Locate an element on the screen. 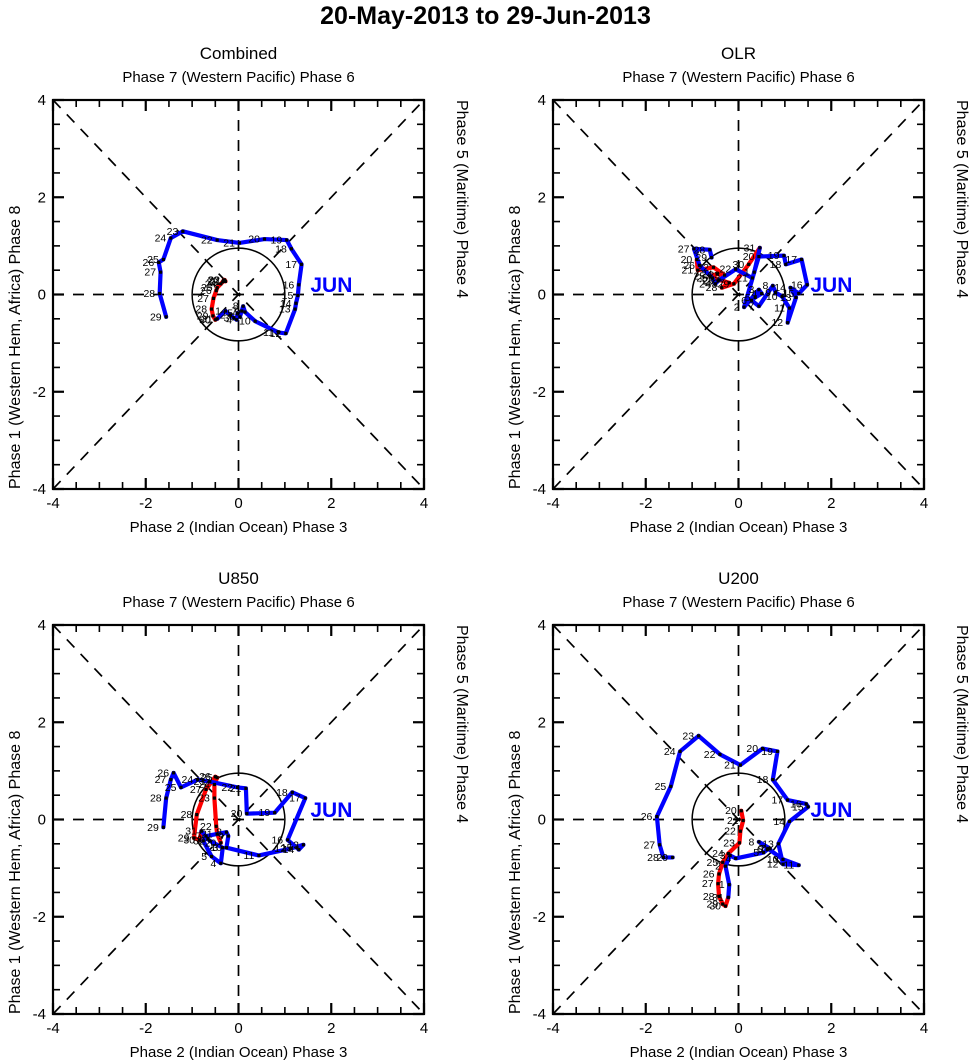  day-label-recent: 14 is located at coordinates (780, 288).